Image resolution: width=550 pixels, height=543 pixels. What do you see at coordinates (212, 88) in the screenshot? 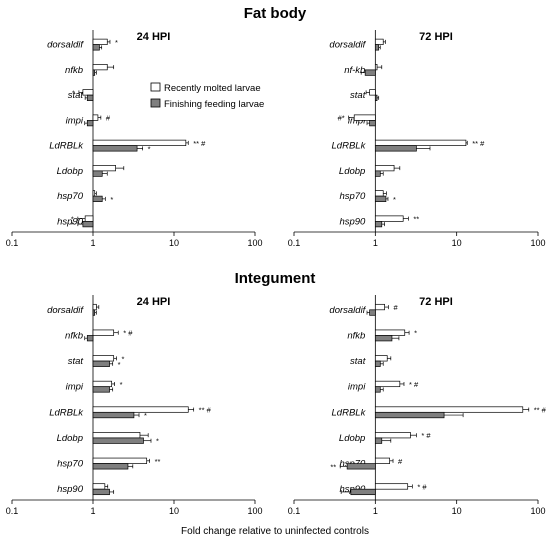
I see `legend-label-recent: Recently molted larvae` at bounding box center [212, 88].